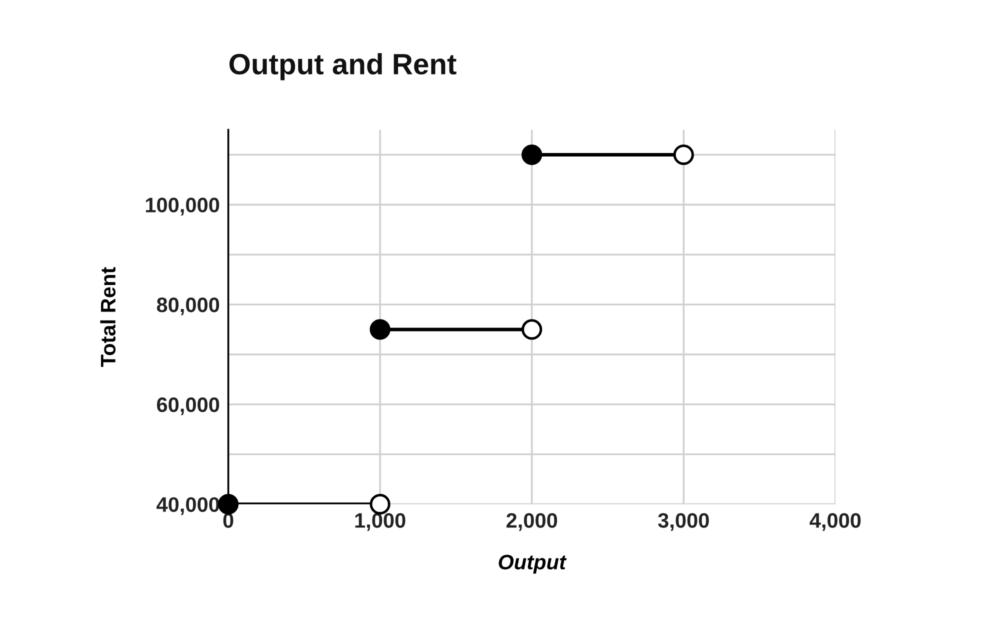 The image size is (984, 624). What do you see at coordinates (683, 522) in the screenshot?
I see `x-tick-label: 3,000` at bounding box center [683, 522].